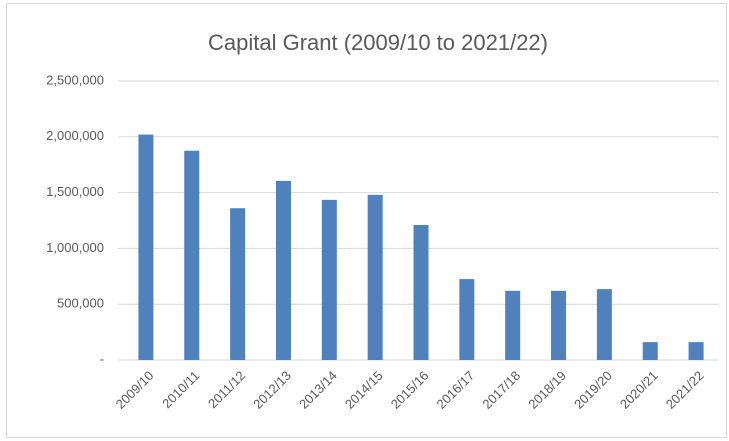 This screenshot has height=441, width=729. What do you see at coordinates (75, 247) in the screenshot?
I see `y-tick-label: 1,000,000` at bounding box center [75, 247].